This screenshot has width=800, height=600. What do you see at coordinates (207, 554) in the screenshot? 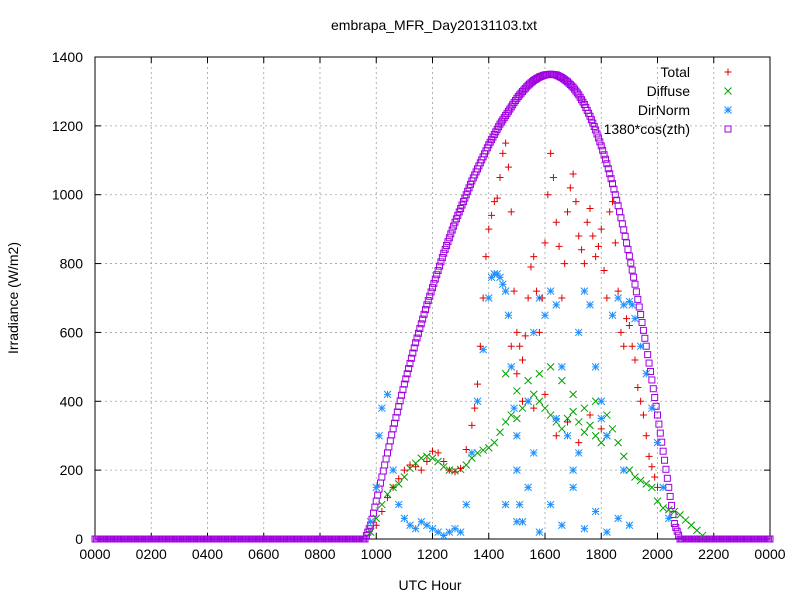
I see `x-tick-label: 0400` at bounding box center [207, 554].